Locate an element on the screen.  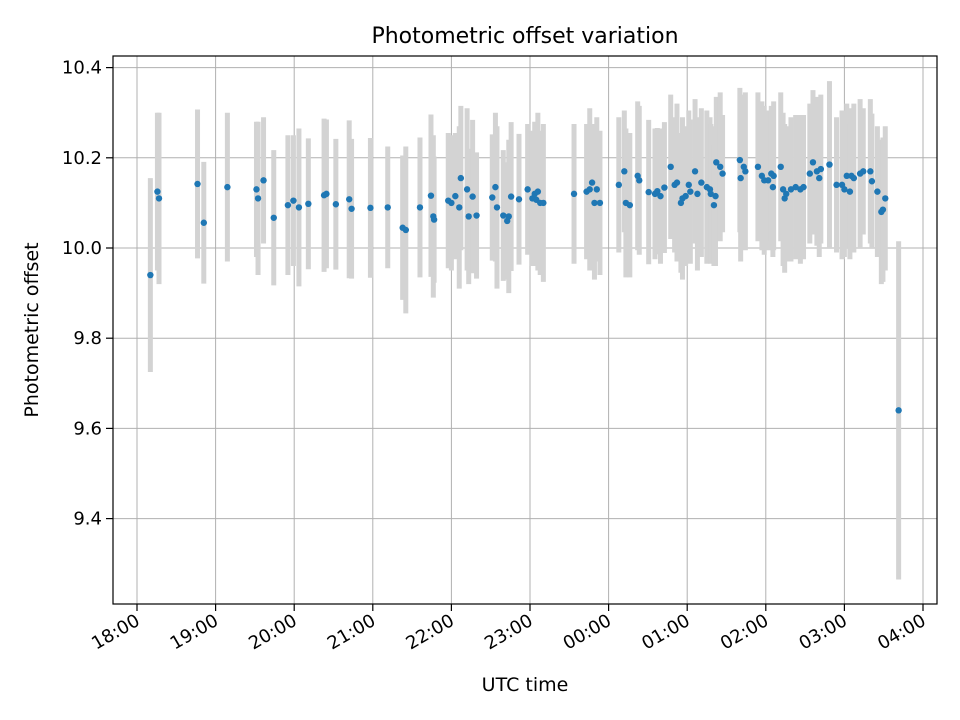
y-tick-label: 10.0 is located at coordinates (82, 248).